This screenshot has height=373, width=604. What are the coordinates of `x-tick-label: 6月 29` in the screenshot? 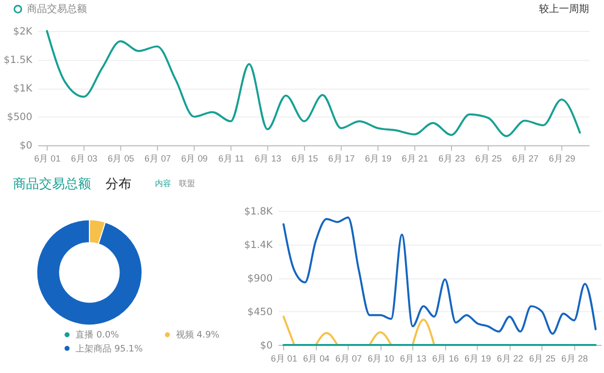 It's located at (562, 159).